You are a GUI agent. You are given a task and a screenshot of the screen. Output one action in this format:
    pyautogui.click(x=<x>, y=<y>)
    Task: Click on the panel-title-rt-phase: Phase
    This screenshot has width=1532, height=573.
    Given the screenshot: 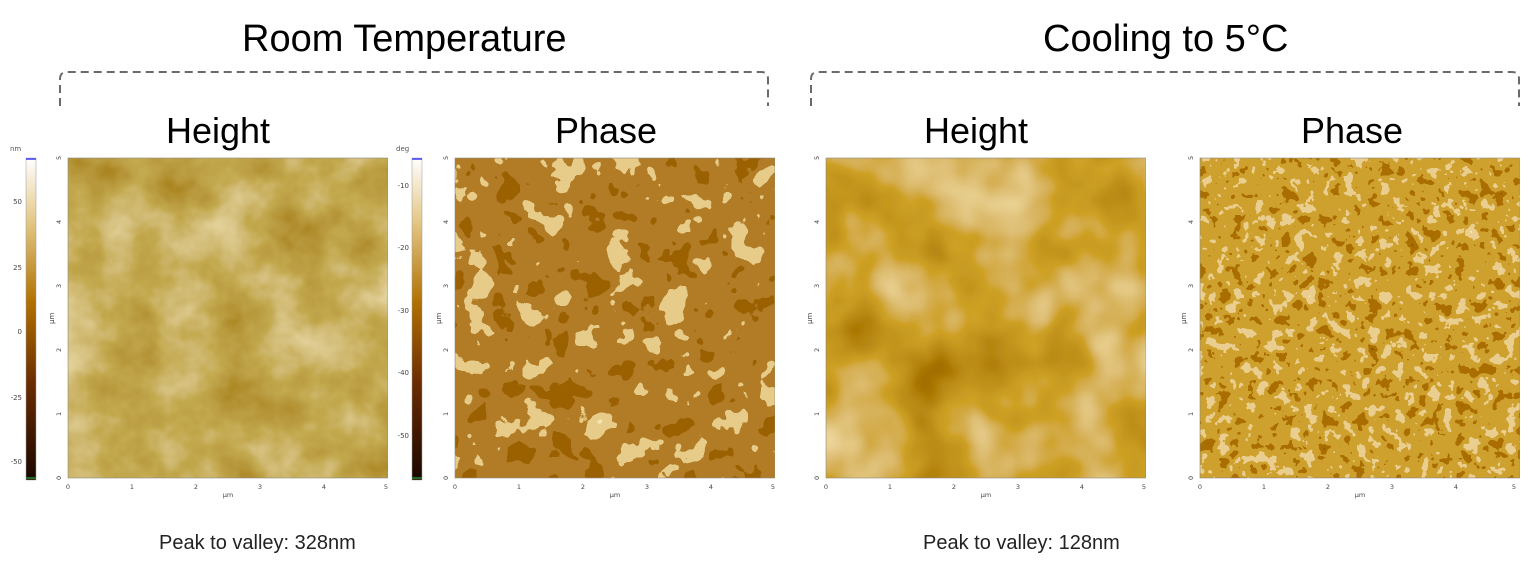 What is the action you would take?
    pyautogui.click(x=606, y=130)
    